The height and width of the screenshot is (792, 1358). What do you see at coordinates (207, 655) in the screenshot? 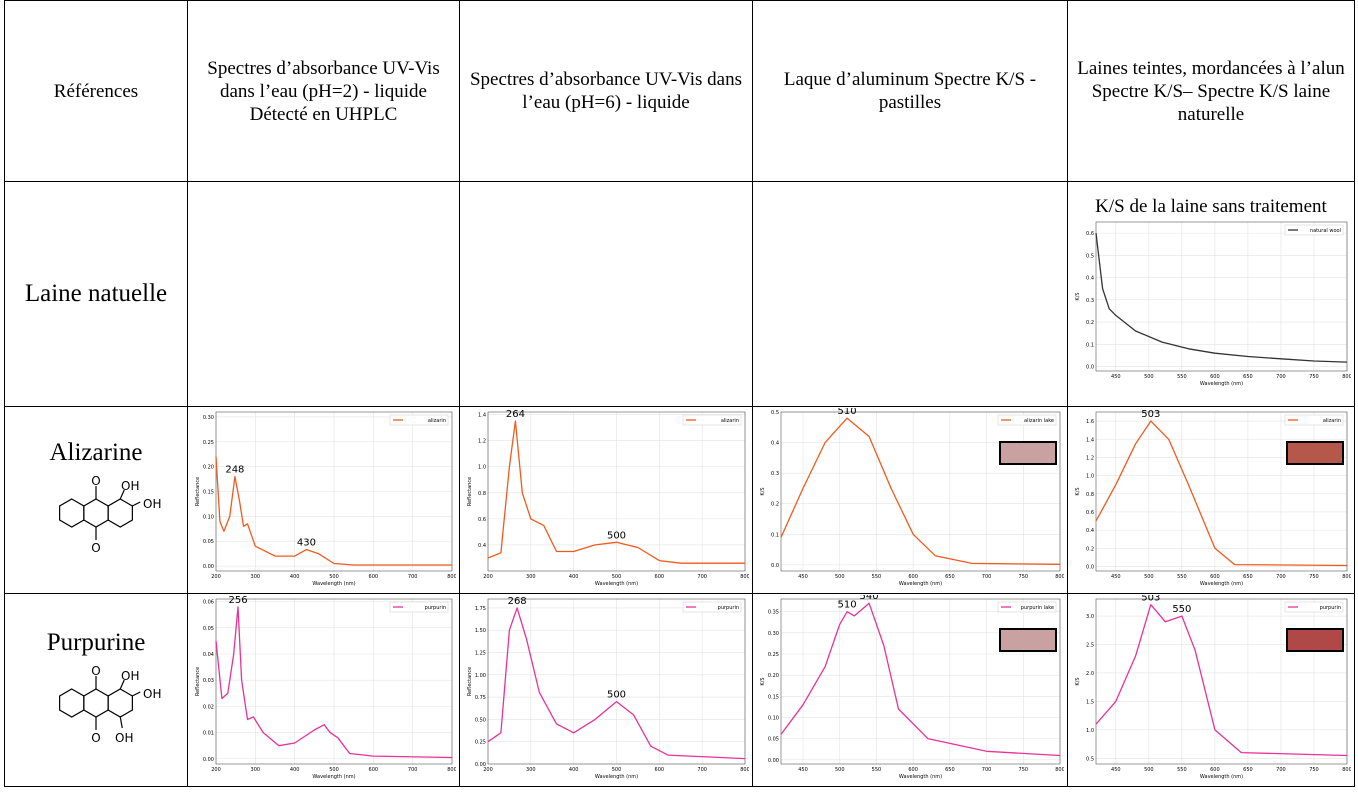
I see `y-tick-label: 0.04` at bounding box center [207, 655].